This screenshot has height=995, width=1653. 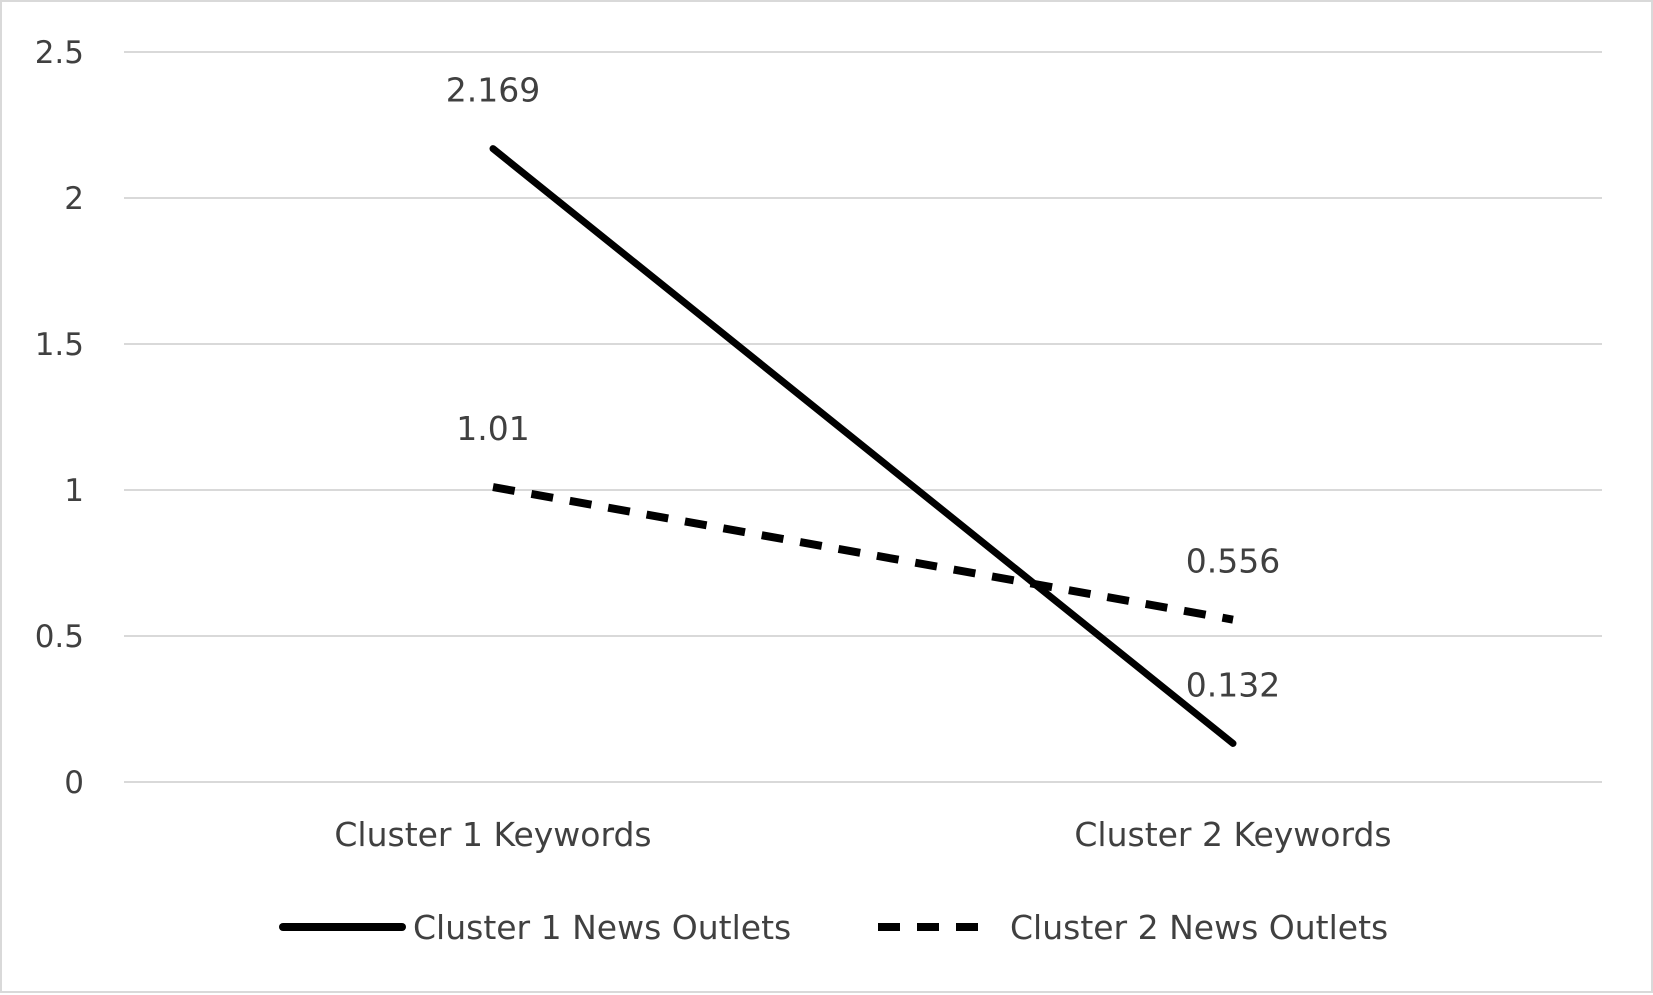 I want to click on y-tick-label: 1.5, so click(x=59, y=345).